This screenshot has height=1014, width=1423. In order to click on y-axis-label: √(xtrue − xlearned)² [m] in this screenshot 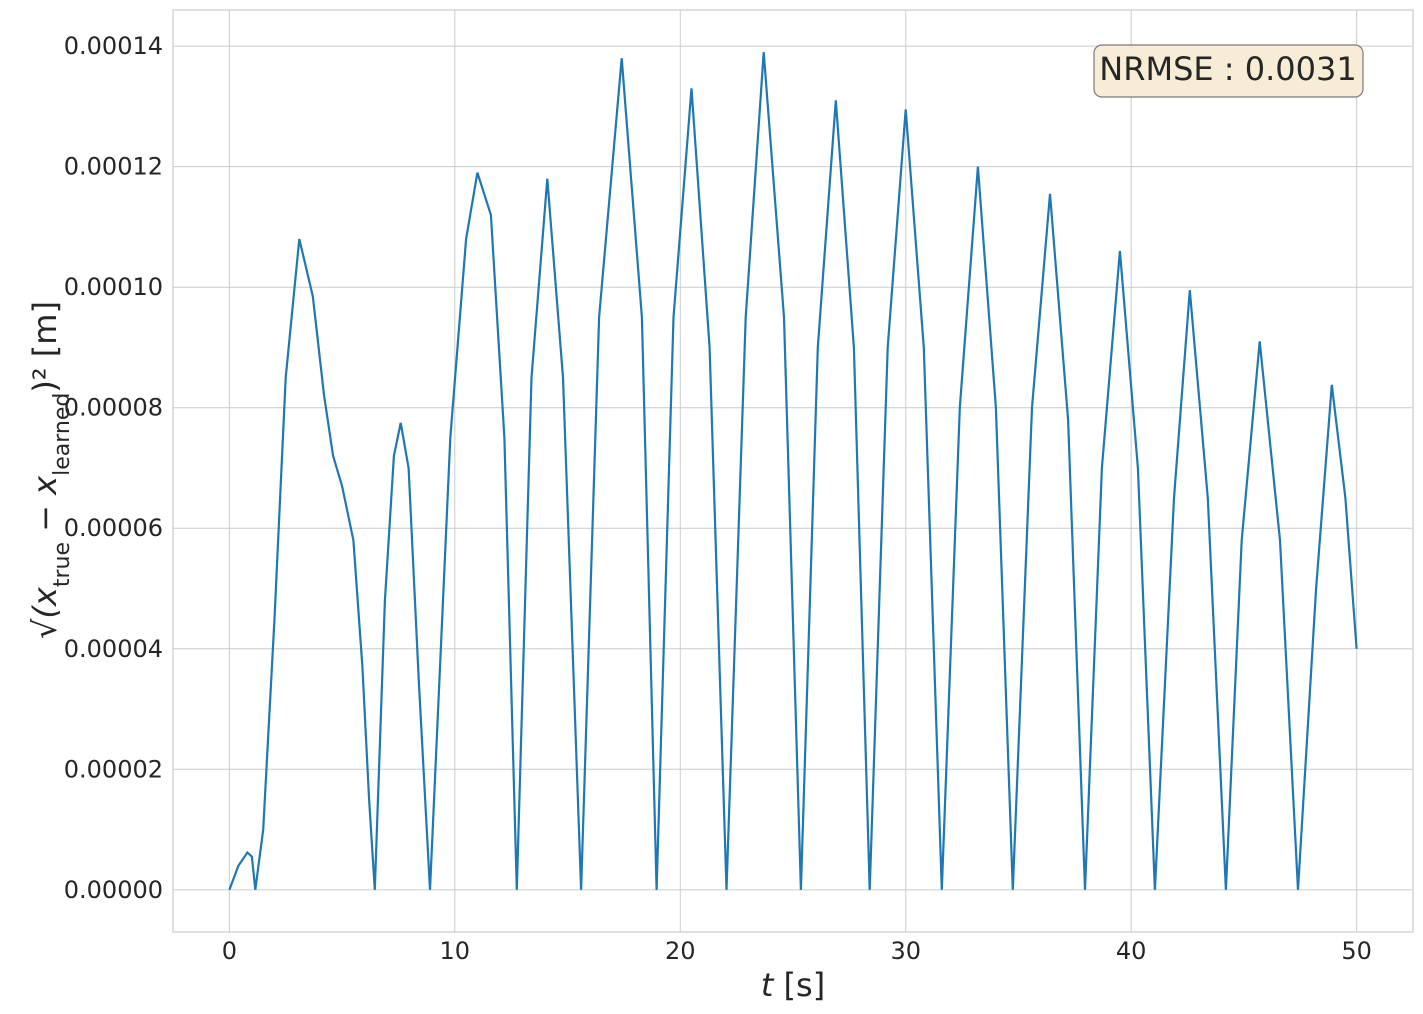, I will do `click(50, 470)`.